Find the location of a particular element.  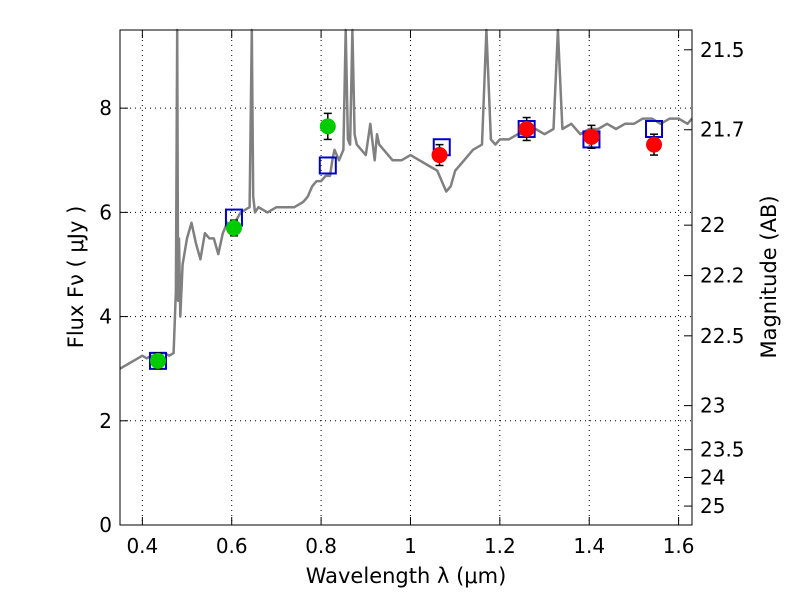

x-tick-label: 0.8 is located at coordinates (321, 546).